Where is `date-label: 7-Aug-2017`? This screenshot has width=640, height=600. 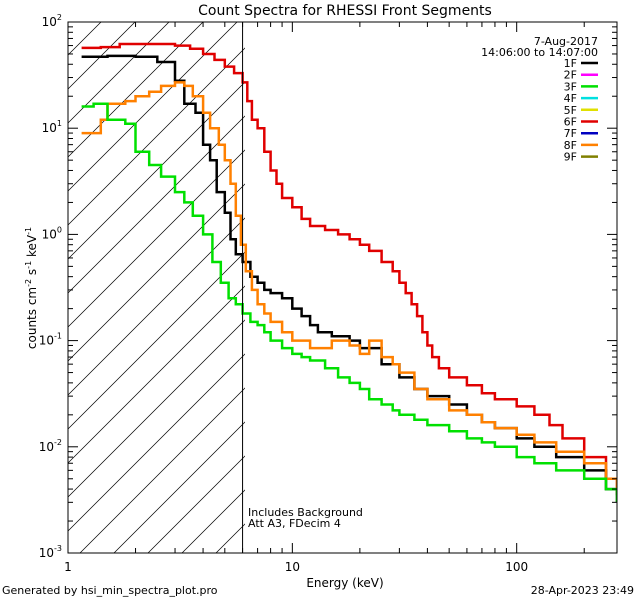 date-label: 7-Aug-2017 is located at coordinates (566, 41).